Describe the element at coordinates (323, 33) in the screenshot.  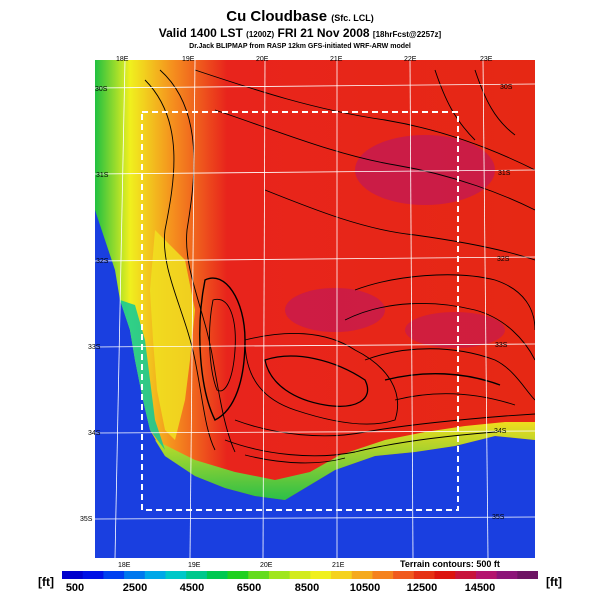
I see `valid-date: FRI 21 Nov 2008` at that location.